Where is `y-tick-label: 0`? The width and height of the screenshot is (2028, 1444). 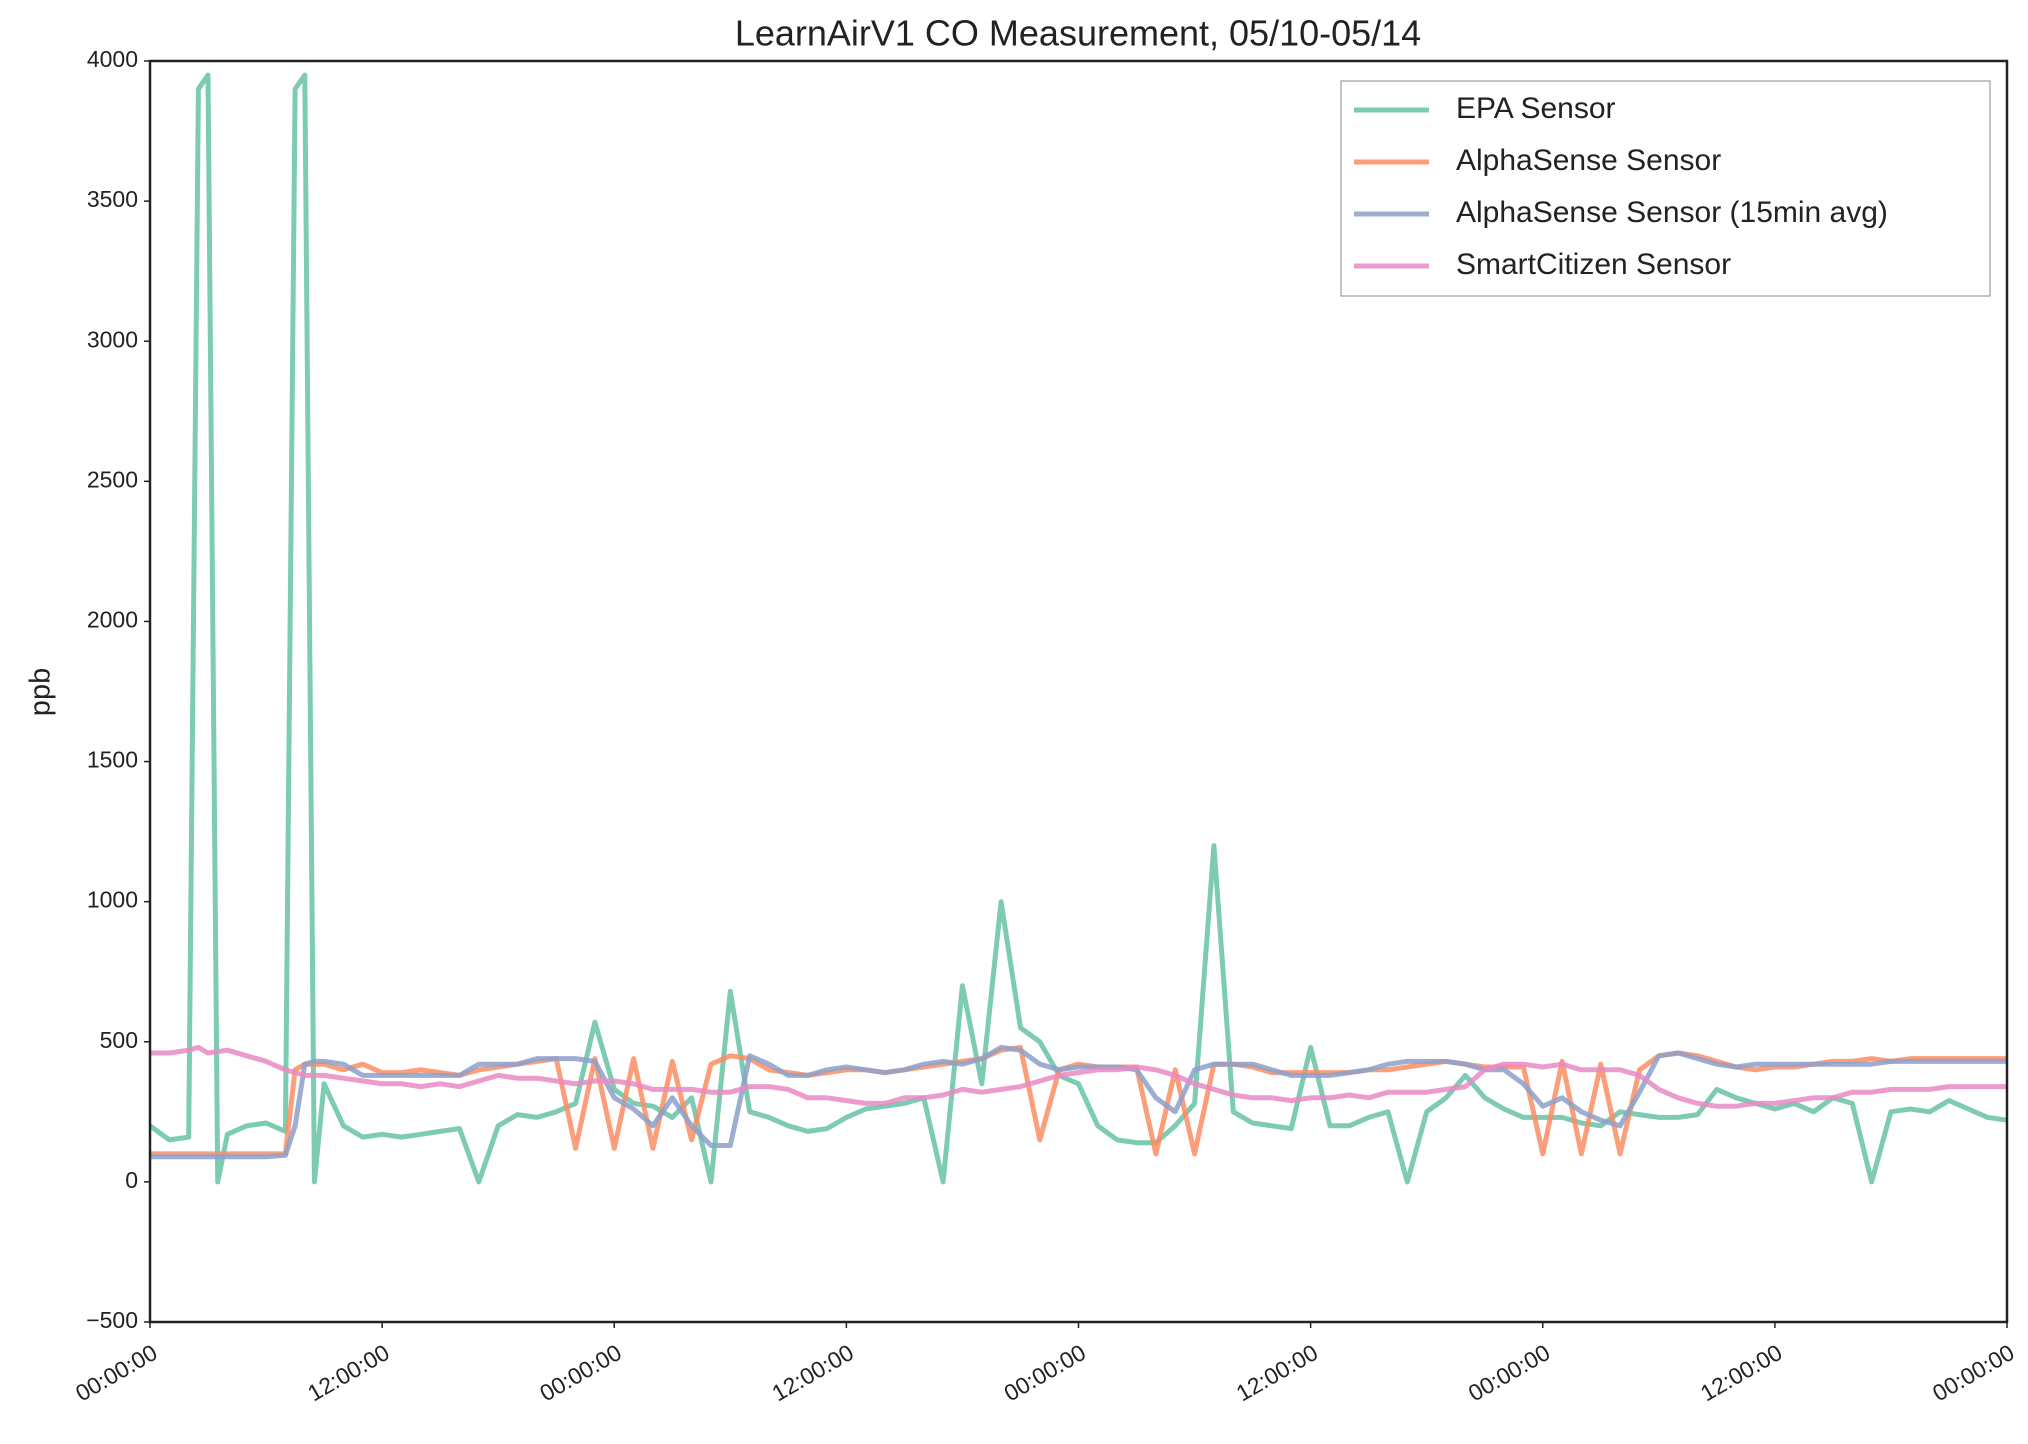 y-tick-label: 0 is located at coordinates (131, 1180).